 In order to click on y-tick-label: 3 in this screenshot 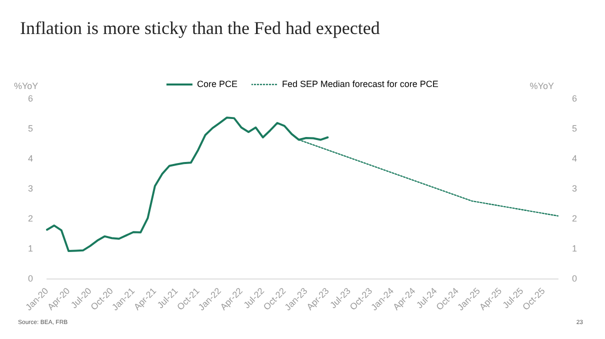, I will do `click(31, 188)`.